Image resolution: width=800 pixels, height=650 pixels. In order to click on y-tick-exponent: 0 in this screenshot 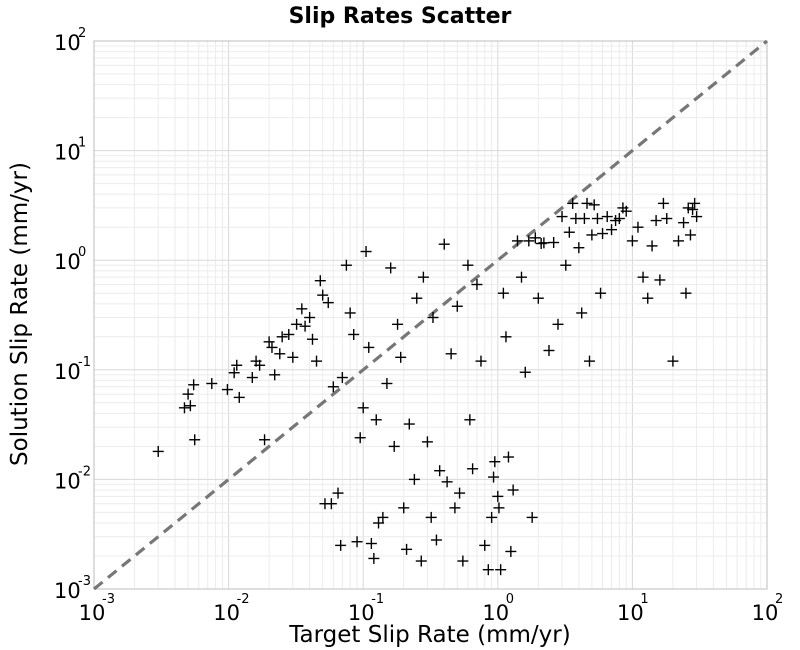, I will do `click(82, 252)`.